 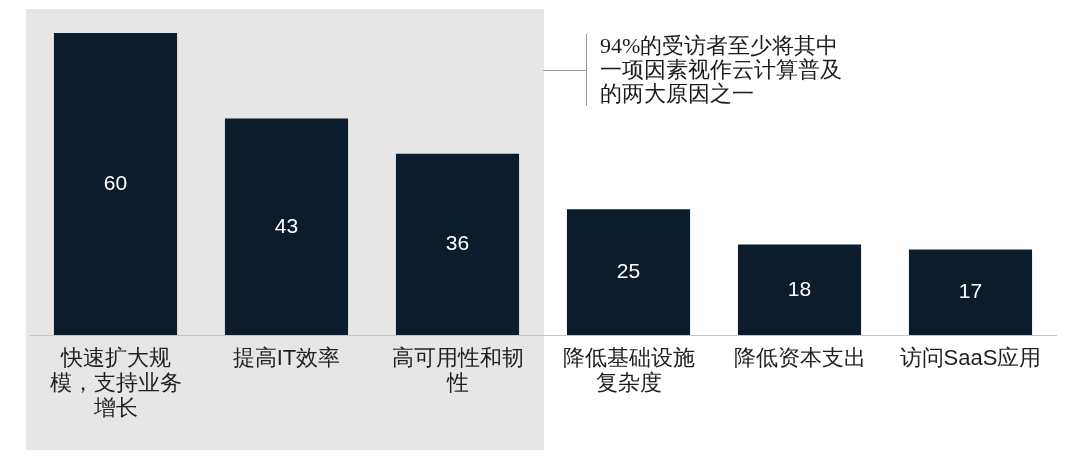 What do you see at coordinates (799, 358) in the screenshot?
I see `x-tick-label: 降低资本支出` at bounding box center [799, 358].